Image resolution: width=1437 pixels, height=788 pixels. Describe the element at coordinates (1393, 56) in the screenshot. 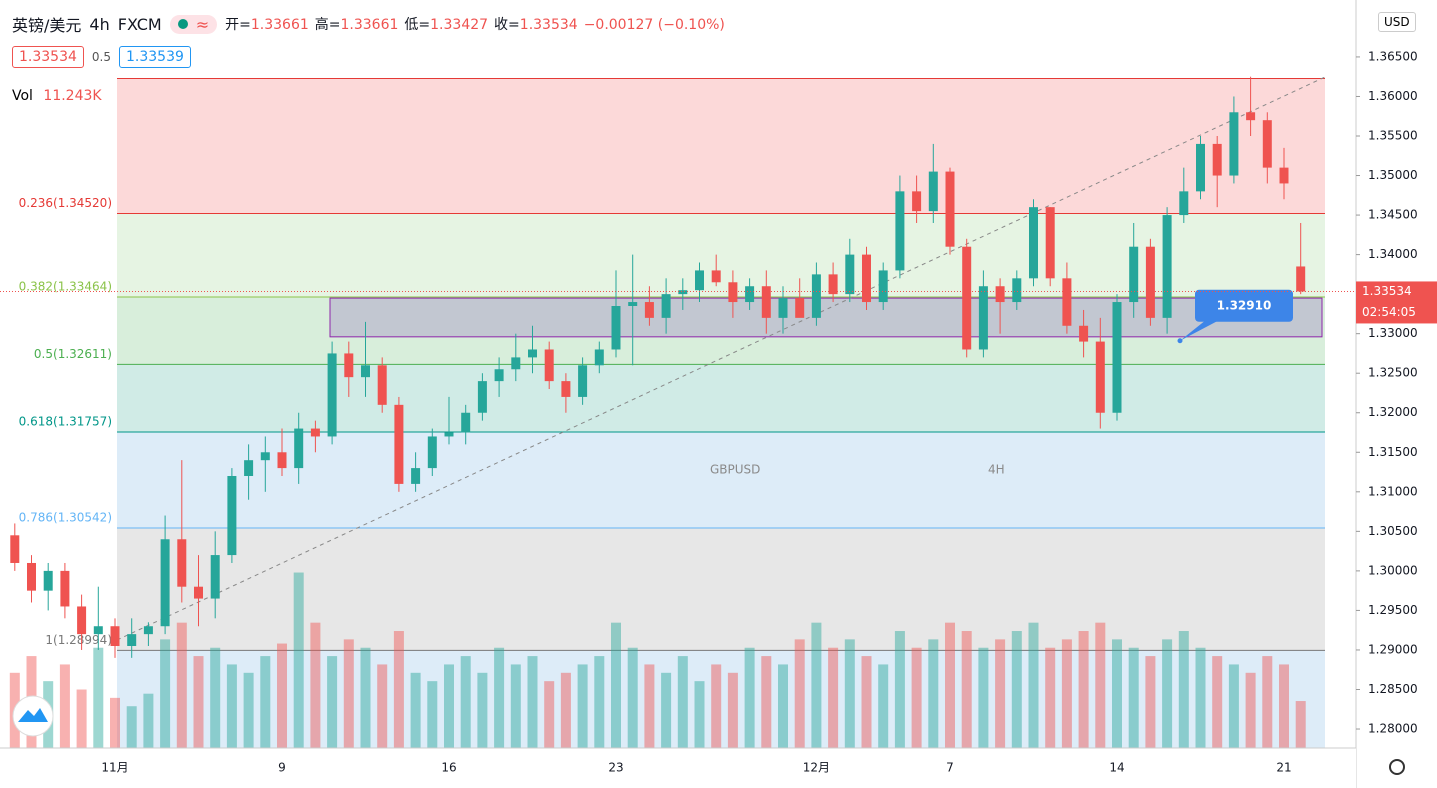

I see `y-tick-label: 1.36500` at that location.